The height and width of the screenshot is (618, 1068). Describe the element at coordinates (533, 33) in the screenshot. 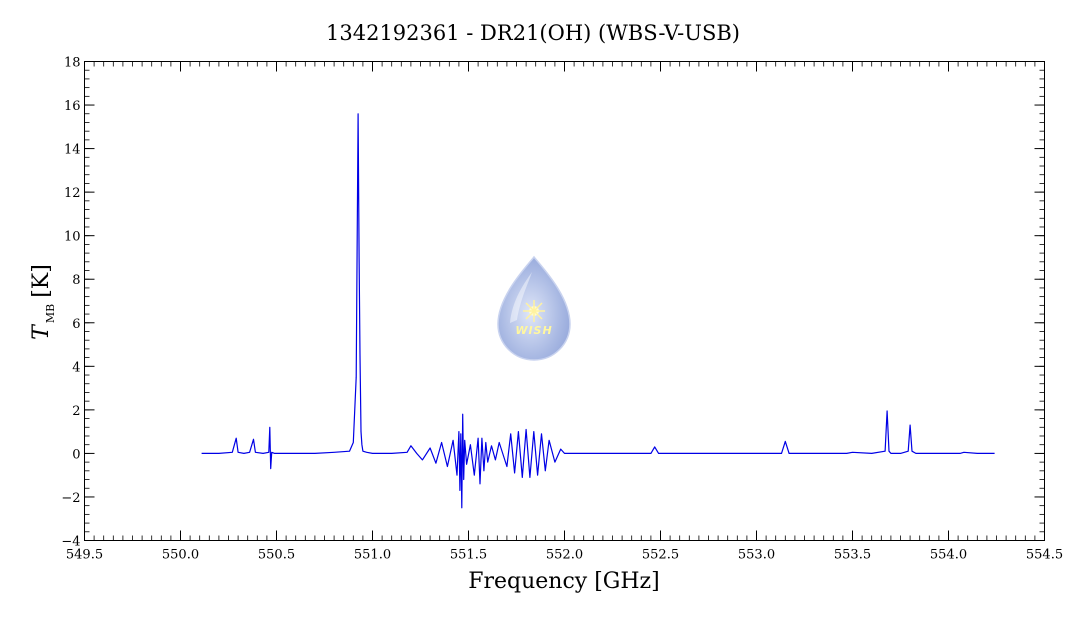

I see `chart-title: 1342192361 - DR21(OH) (WBS-V-USB)` at that location.